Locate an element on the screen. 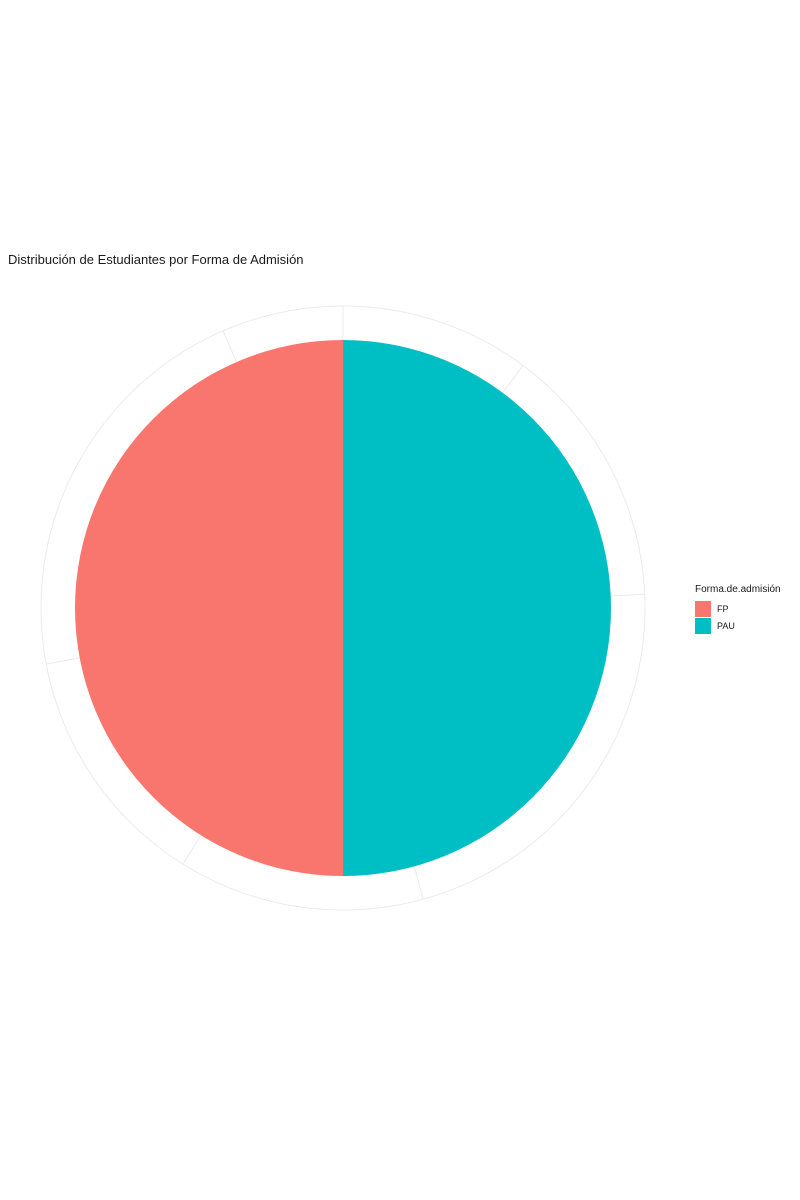 Image resolution: width=800 pixels, height=1200 pixels. legend-label-pau: PAU is located at coordinates (726, 625).